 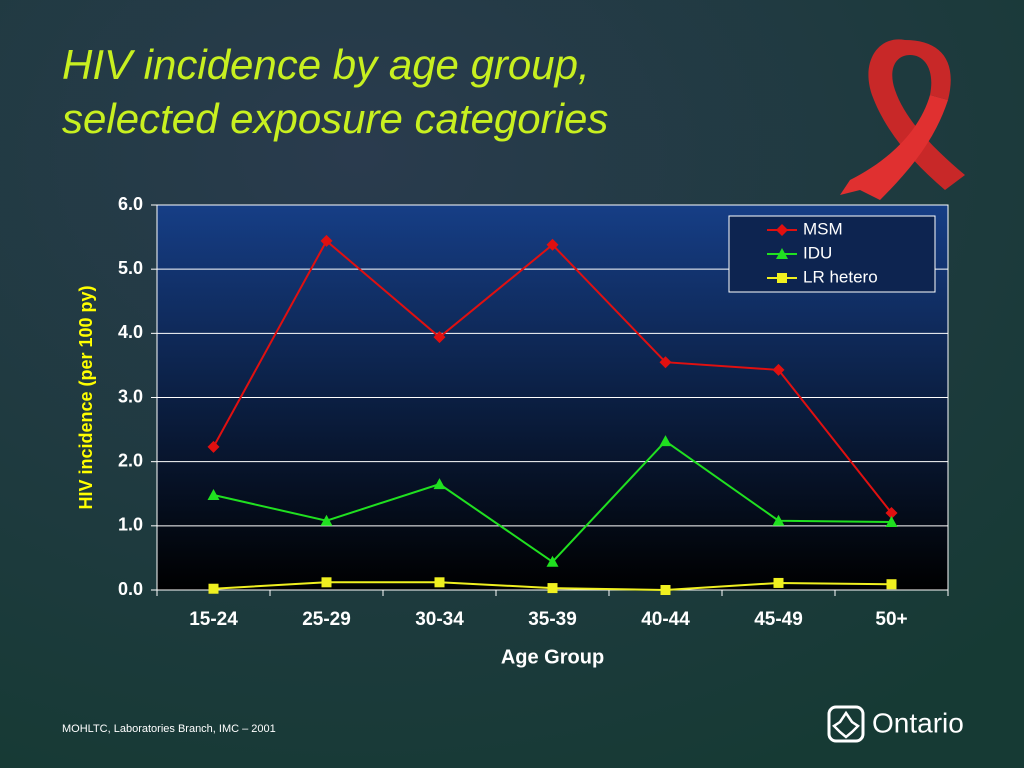 What do you see at coordinates (665, 619) in the screenshot?
I see `x-tick-label: 40-44` at bounding box center [665, 619].